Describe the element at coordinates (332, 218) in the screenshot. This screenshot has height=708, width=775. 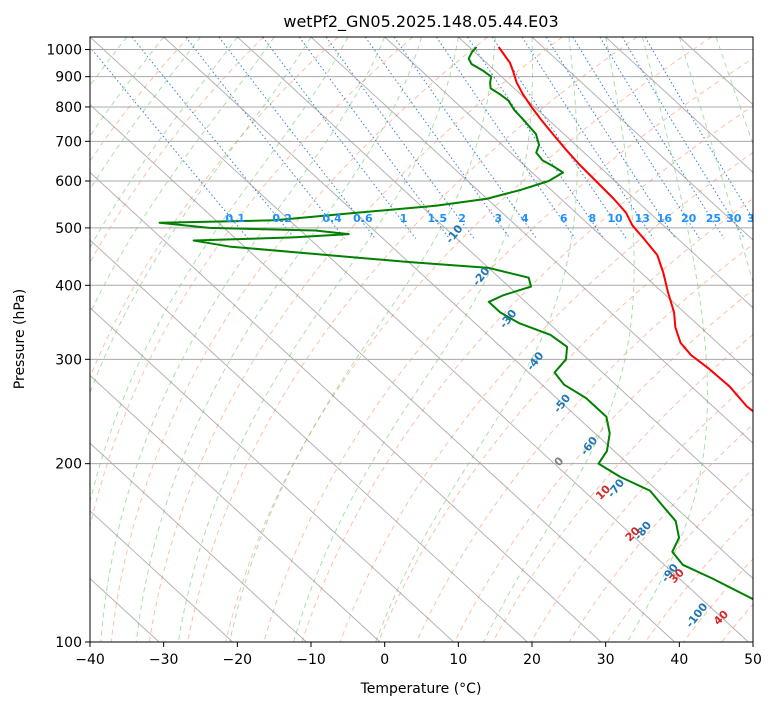
I see `mixing-ratio-label: 0.4` at that location.